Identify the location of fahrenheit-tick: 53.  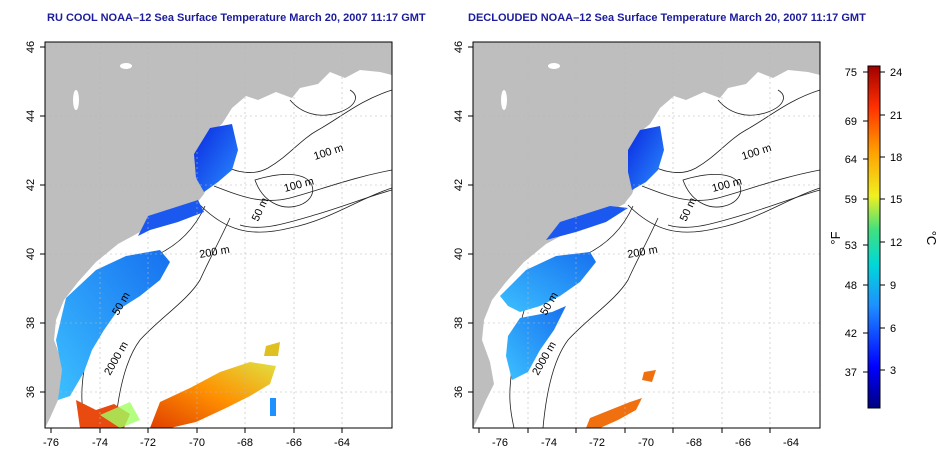
(851, 246).